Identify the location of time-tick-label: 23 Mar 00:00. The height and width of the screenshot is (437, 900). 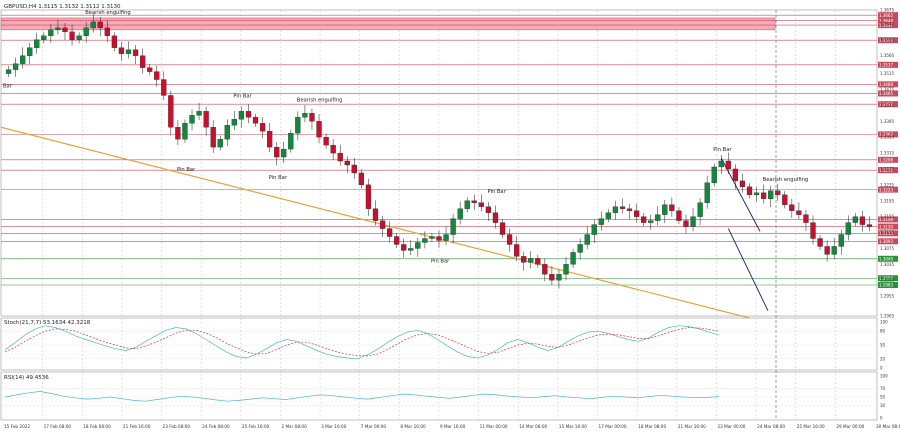
(731, 426).